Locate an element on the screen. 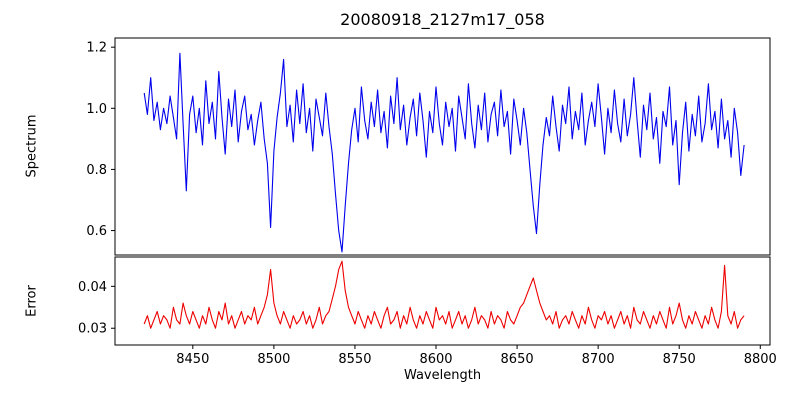 The height and width of the screenshot is (400, 800). x-tick-label: 8700 is located at coordinates (598, 359).